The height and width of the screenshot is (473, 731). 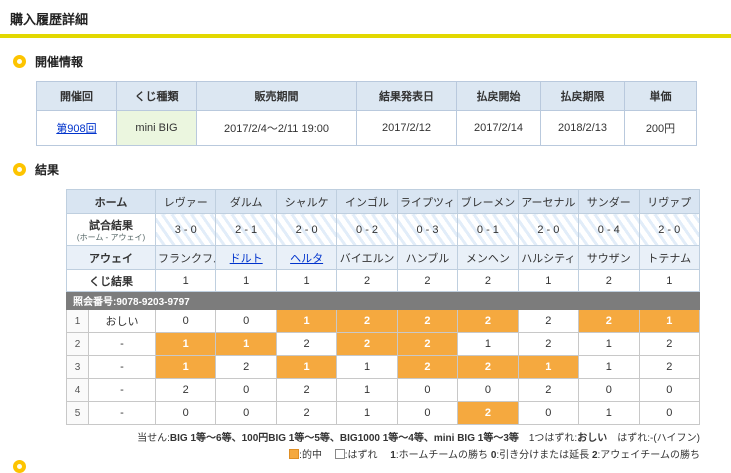 I want to click on pick-row-number: 4, so click(x=77, y=390).